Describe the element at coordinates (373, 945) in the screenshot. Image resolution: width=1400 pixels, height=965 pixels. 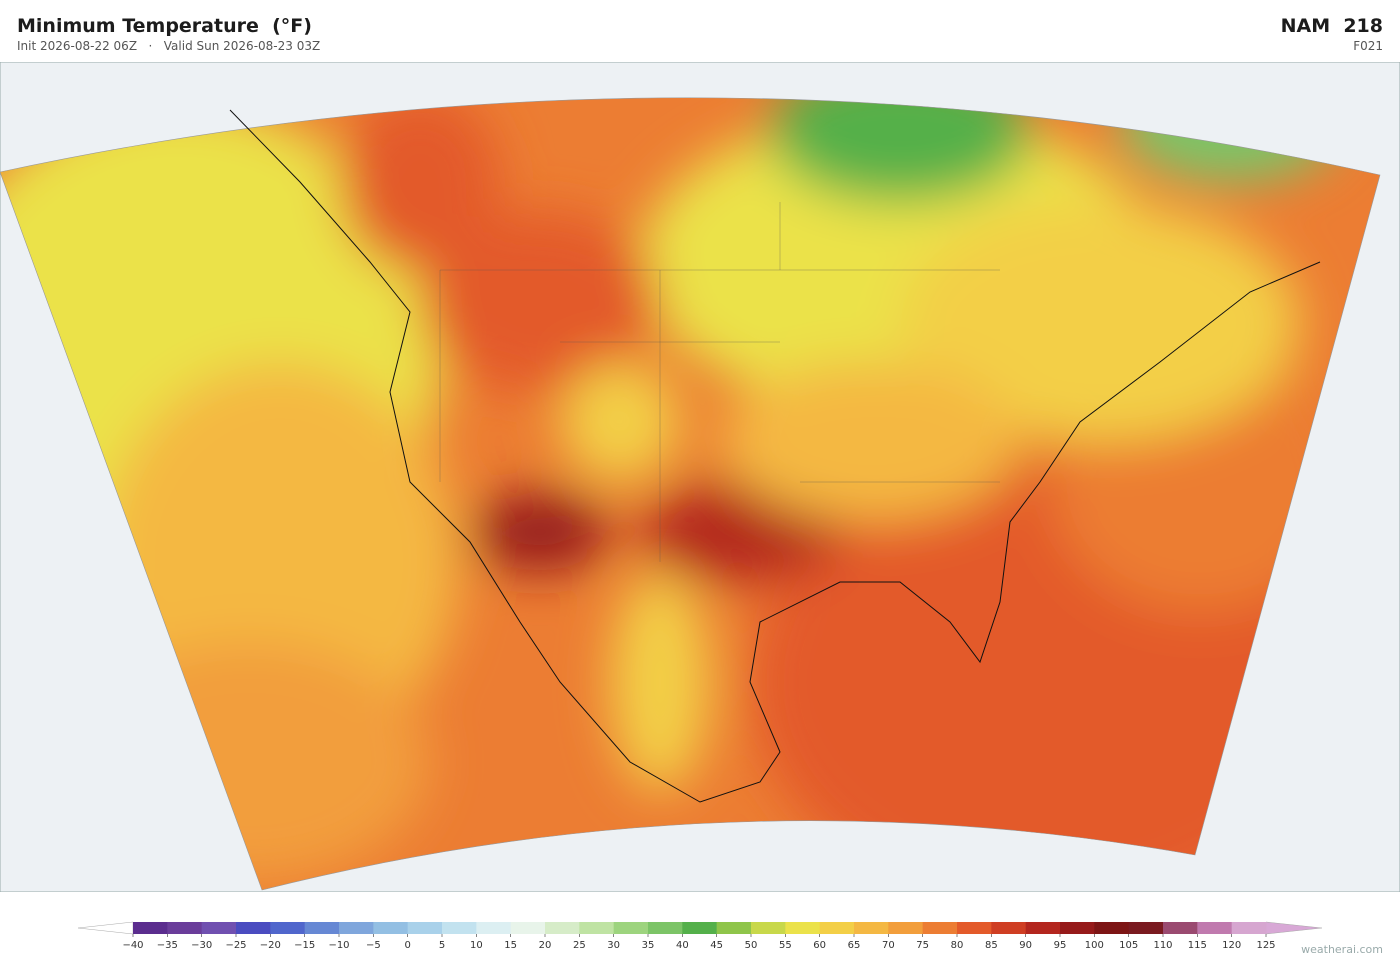
I see `tick-label: −5` at that location.